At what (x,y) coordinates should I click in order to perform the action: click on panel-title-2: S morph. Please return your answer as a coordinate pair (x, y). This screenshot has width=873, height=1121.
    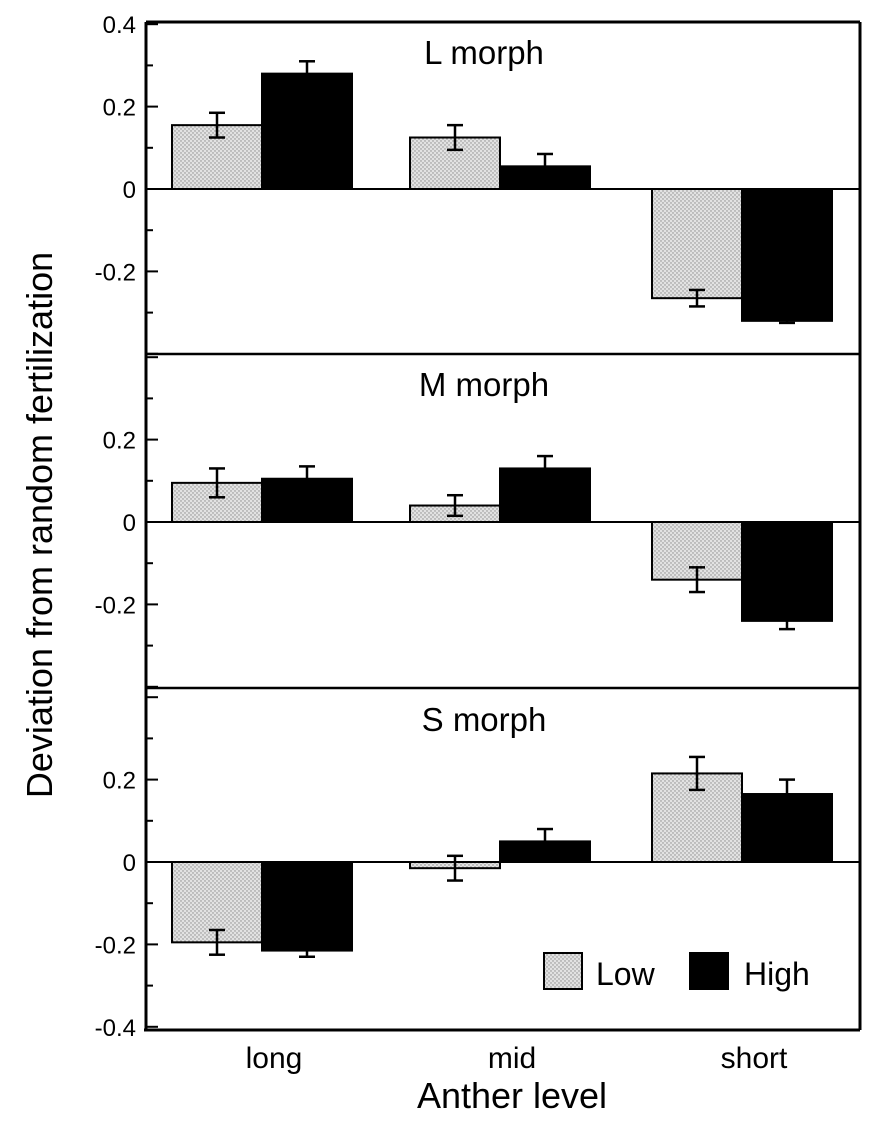
    Looking at the image, I should click on (484, 719).